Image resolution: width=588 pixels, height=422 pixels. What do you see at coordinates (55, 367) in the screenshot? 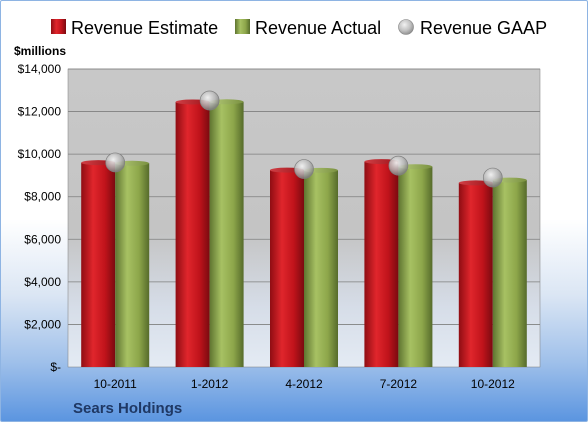
I see `y-tick-label: $-` at bounding box center [55, 367].